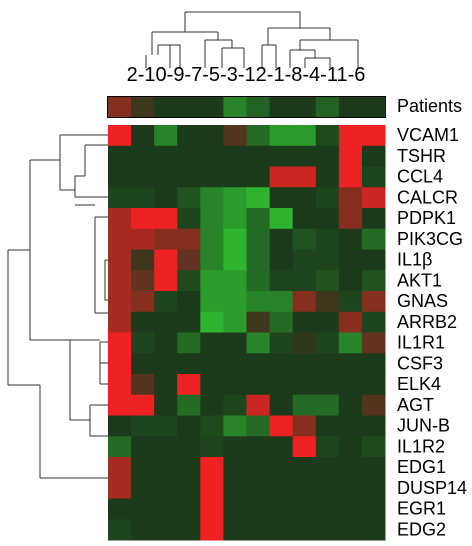 The height and width of the screenshot is (546, 472). What do you see at coordinates (429, 106) in the screenshot?
I see `patients-label: Patients` at bounding box center [429, 106].